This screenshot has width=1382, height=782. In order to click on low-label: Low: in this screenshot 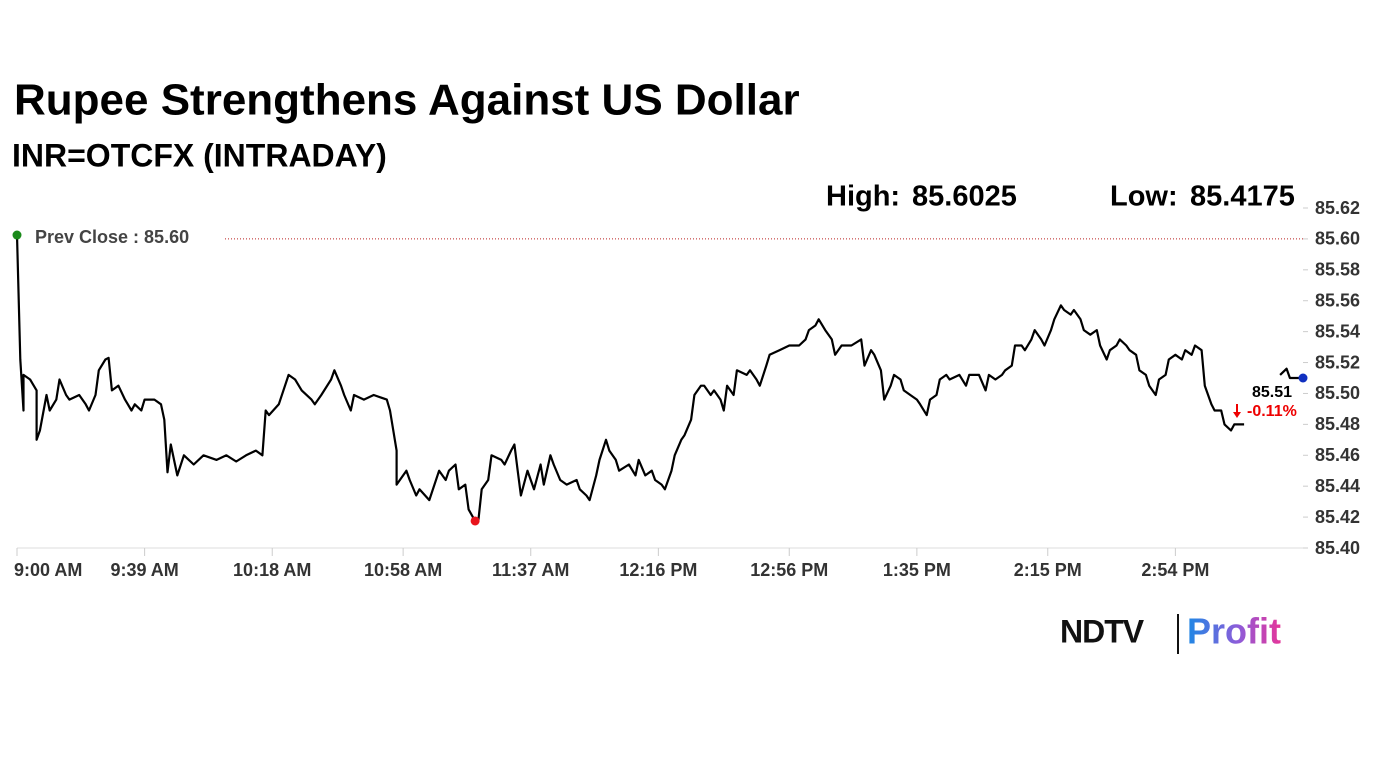, I will do `click(1144, 197)`.